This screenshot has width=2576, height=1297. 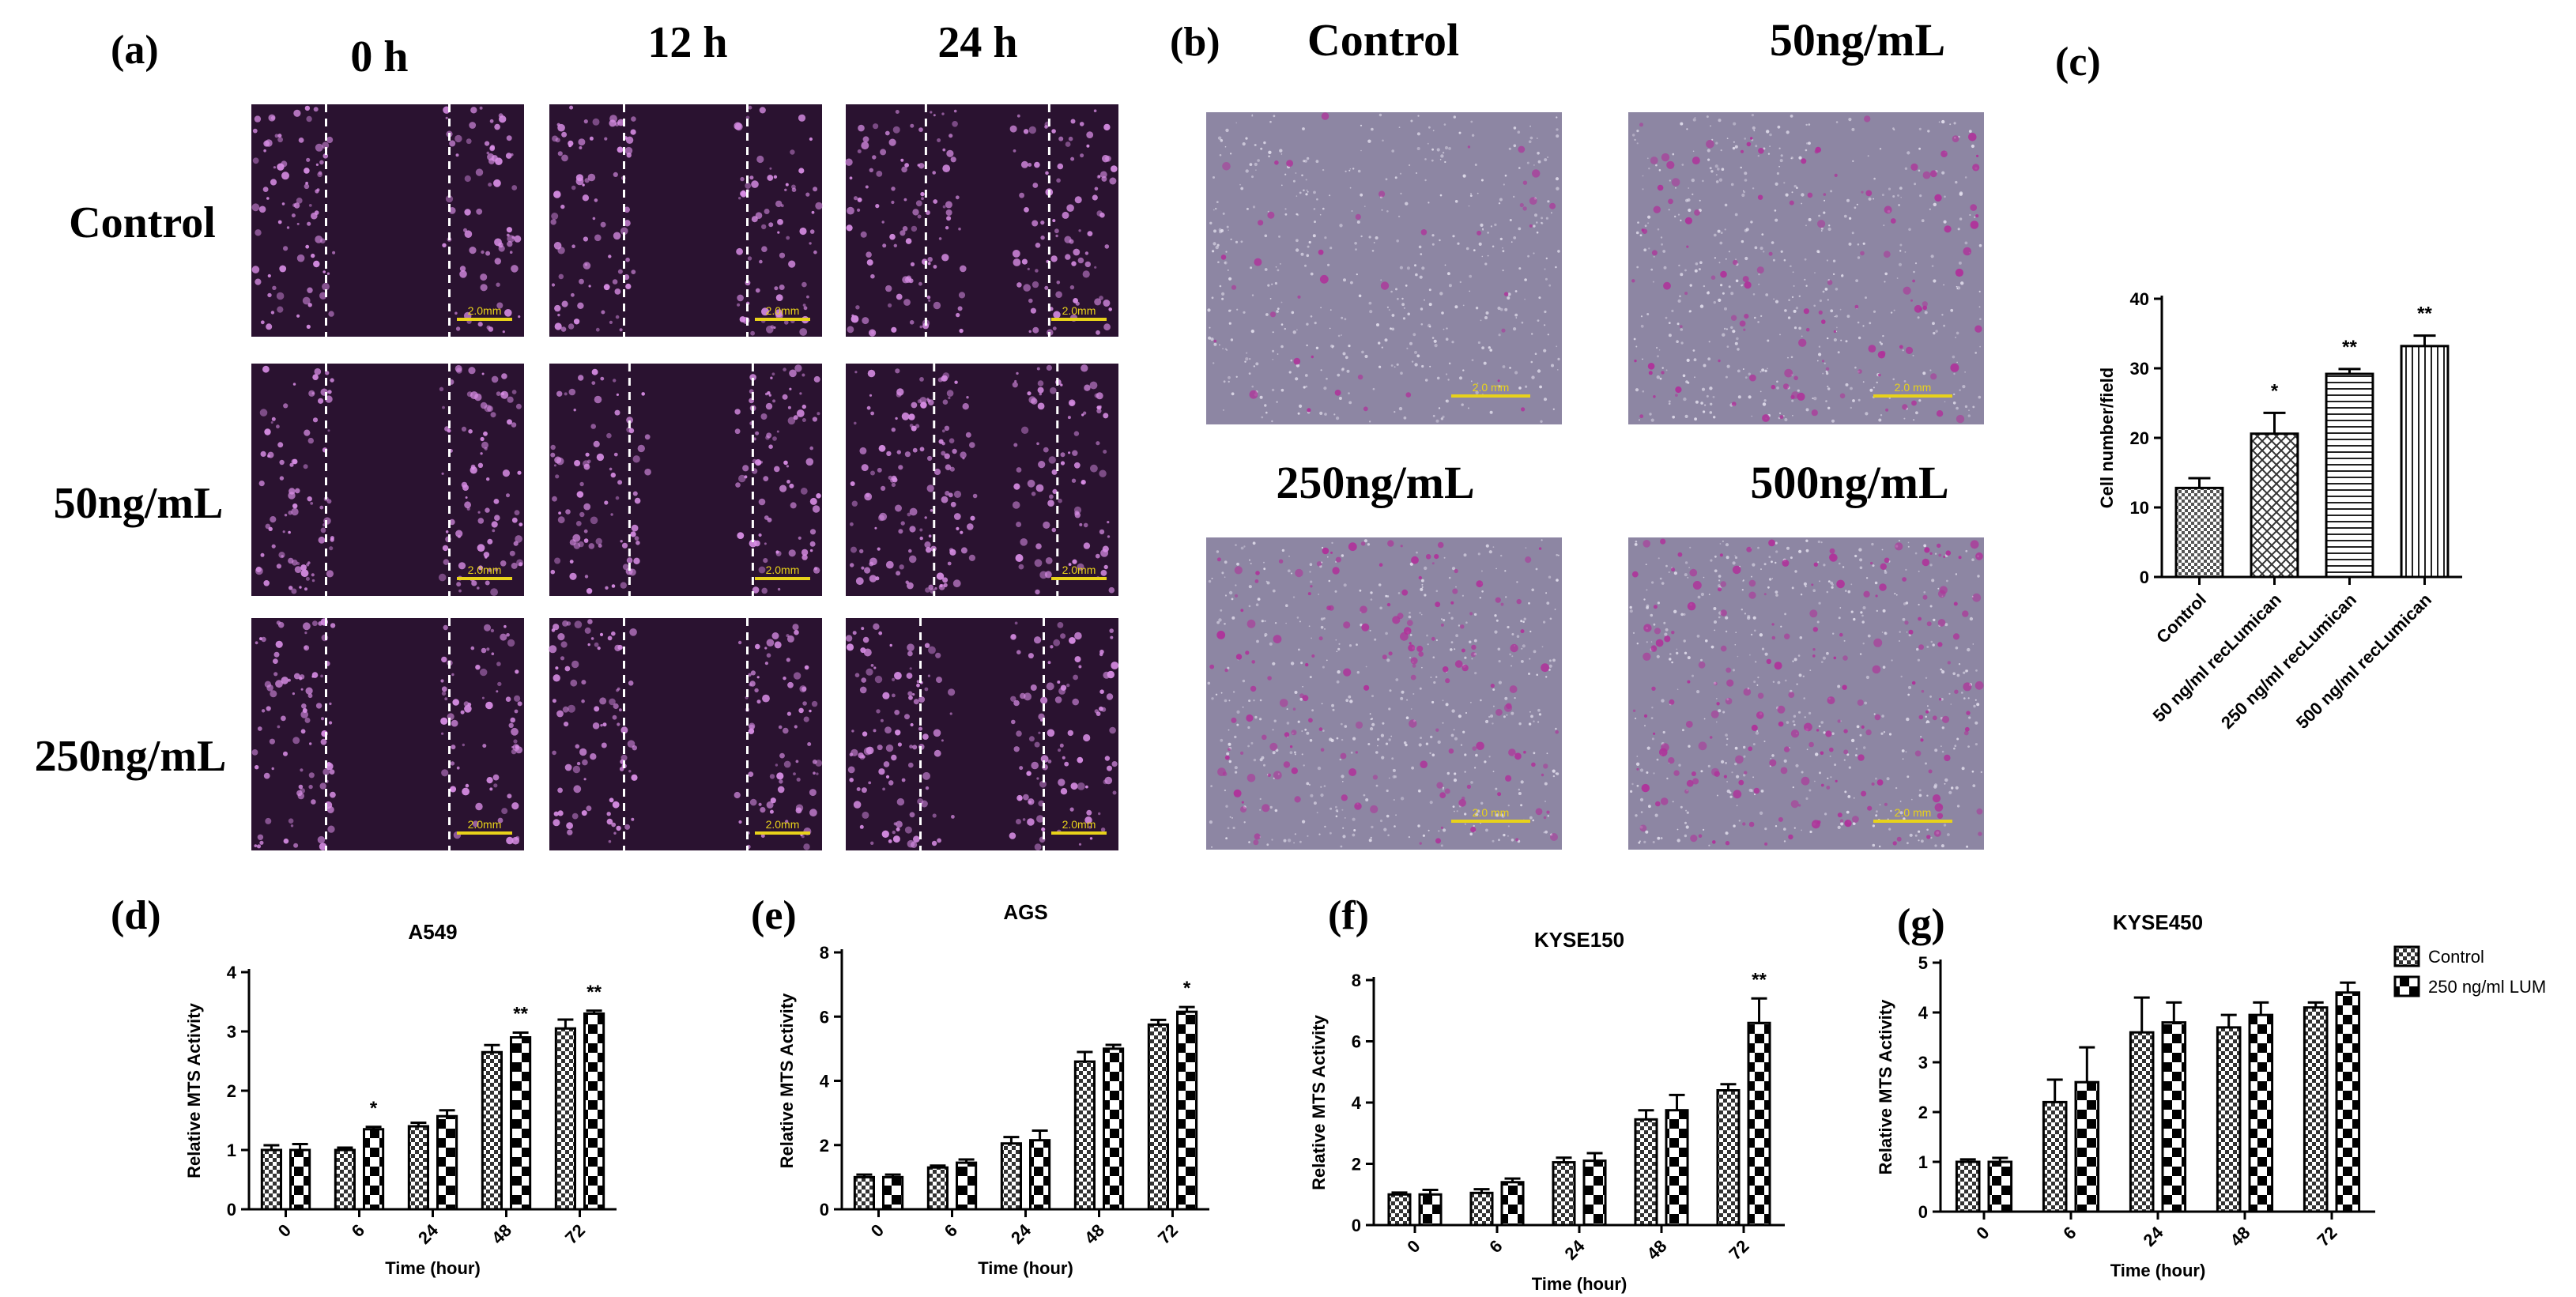 I want to click on invasion-label-control: Control, so click(x=1383, y=40).